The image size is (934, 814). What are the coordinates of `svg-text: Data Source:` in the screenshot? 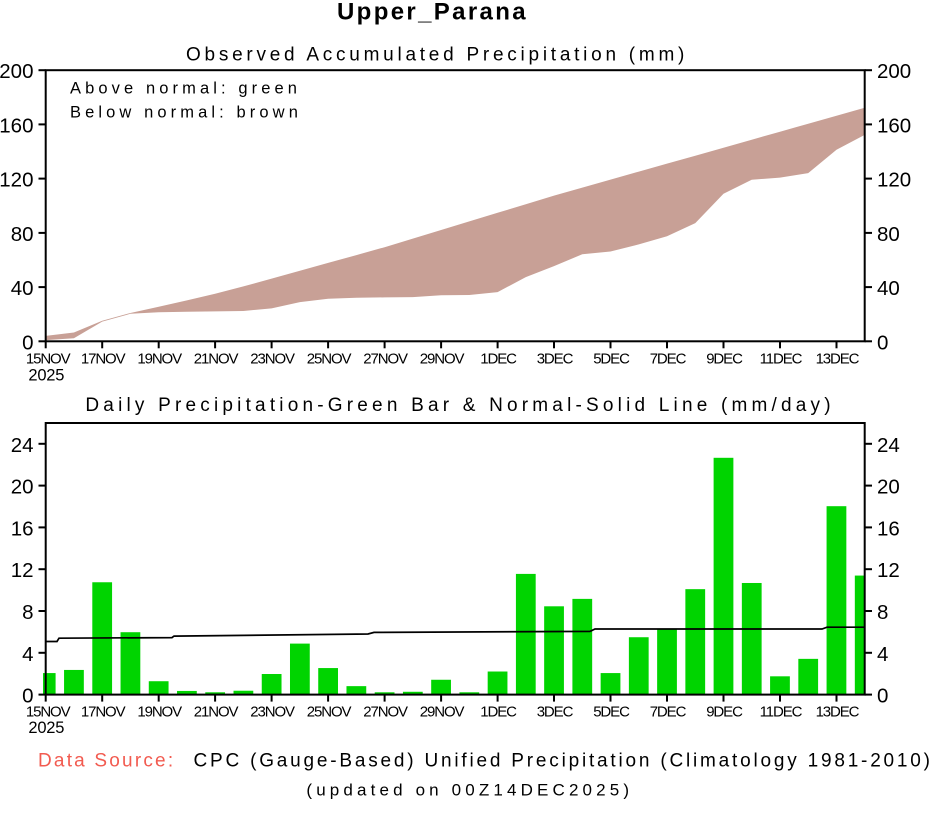 It's located at (106, 761).